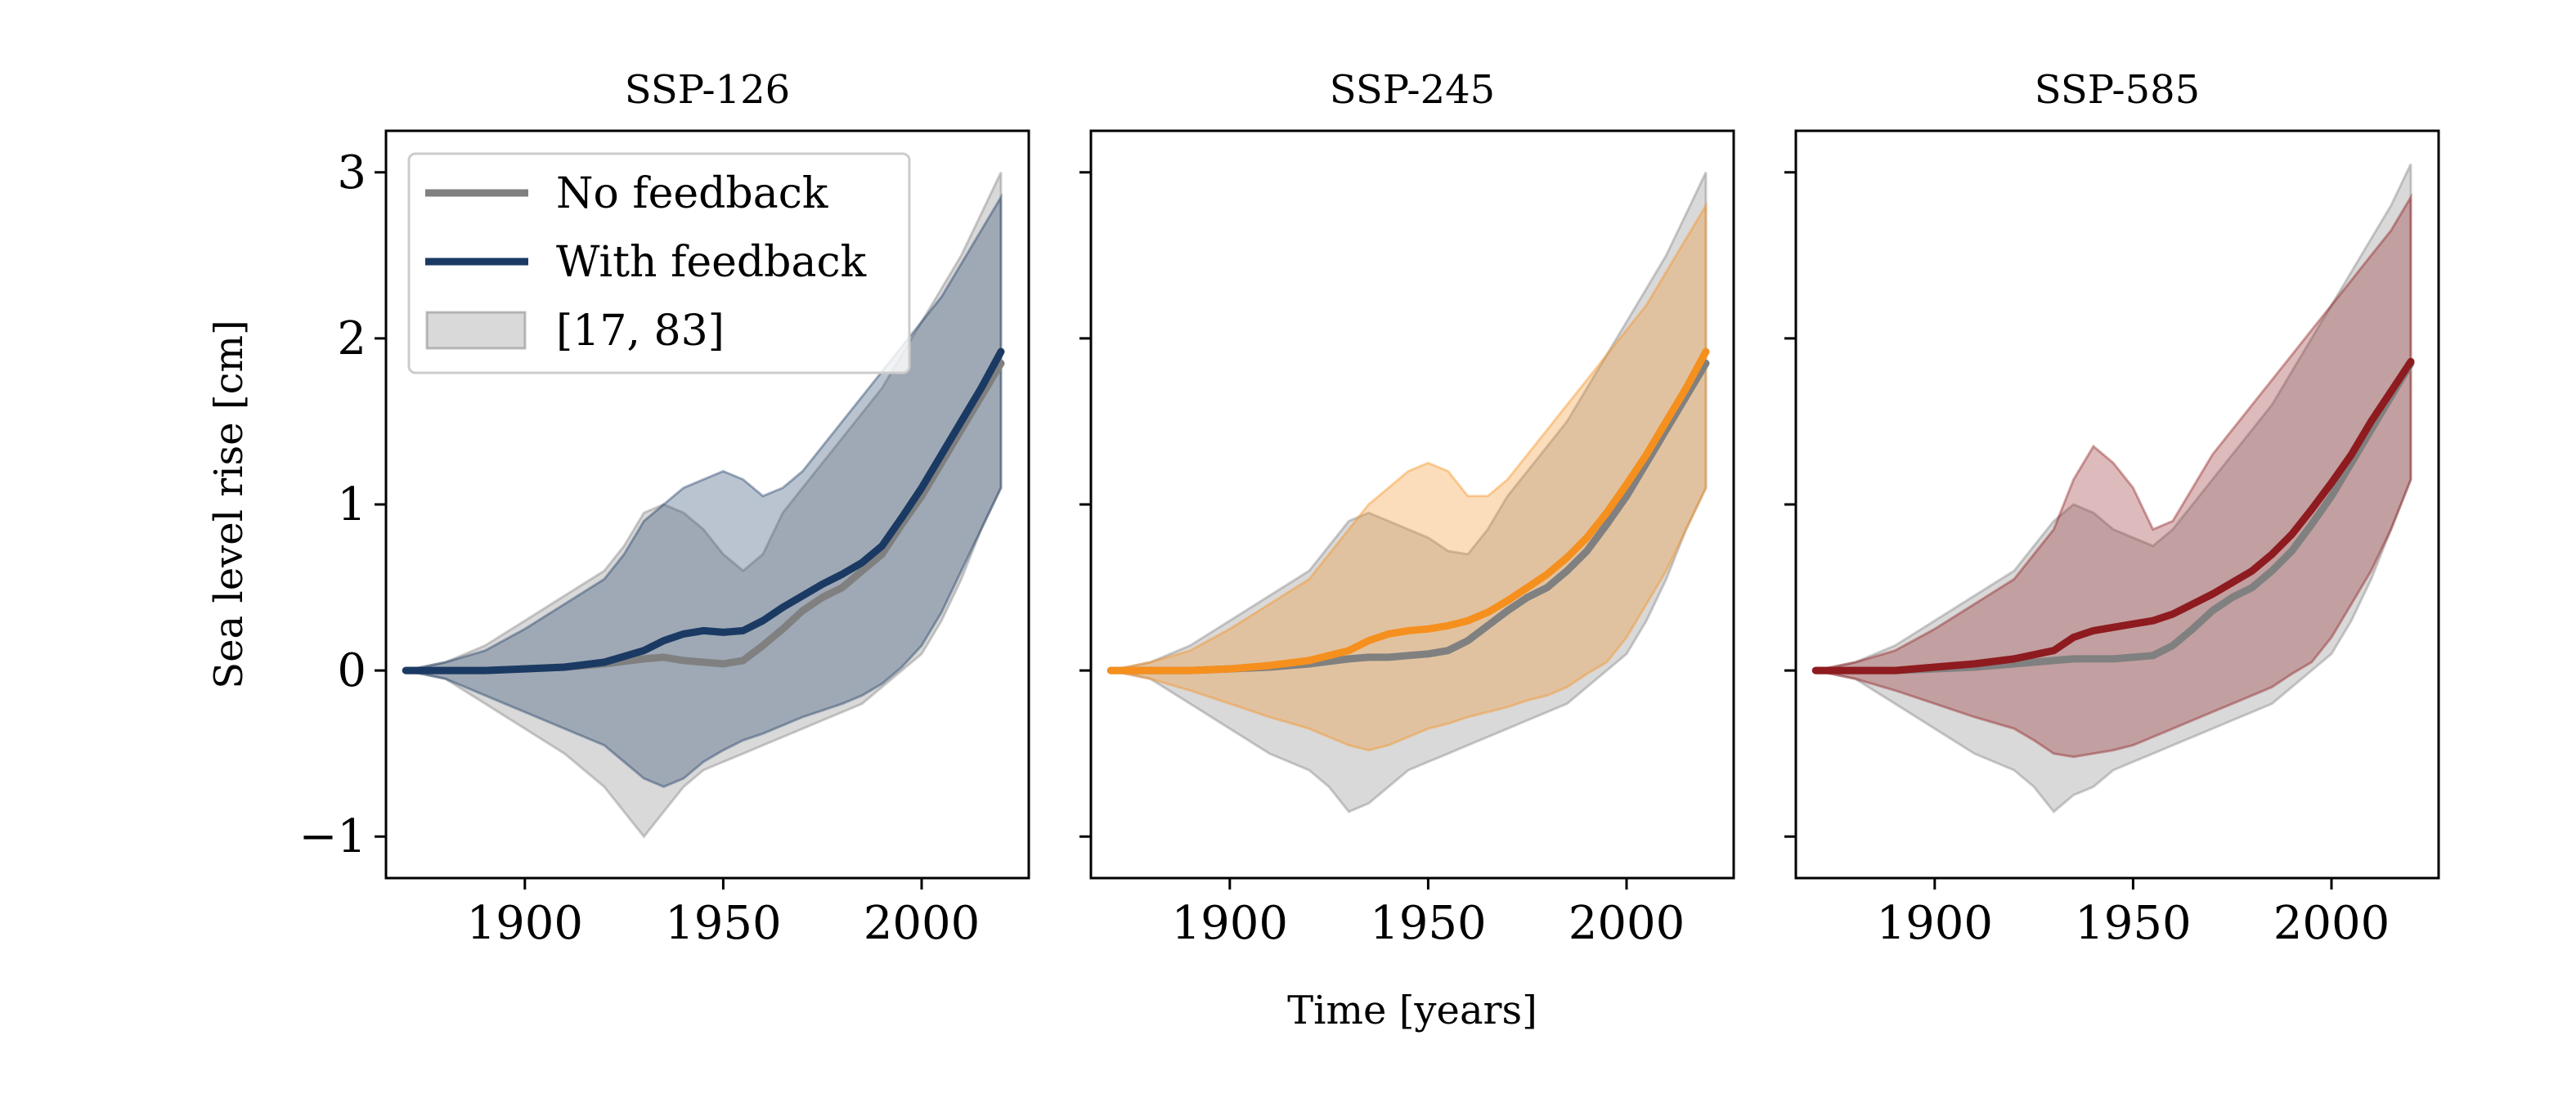 The height and width of the screenshot is (1107, 2576). I want to click on y-ticks: −1 0 1 2 3, so click(342, 504).